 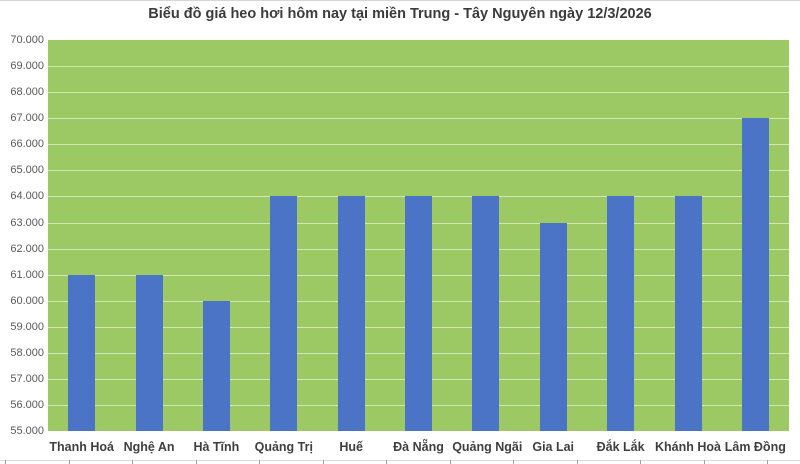 What do you see at coordinates (27, 352) in the screenshot?
I see `y-tick-label: 58.000` at bounding box center [27, 352].